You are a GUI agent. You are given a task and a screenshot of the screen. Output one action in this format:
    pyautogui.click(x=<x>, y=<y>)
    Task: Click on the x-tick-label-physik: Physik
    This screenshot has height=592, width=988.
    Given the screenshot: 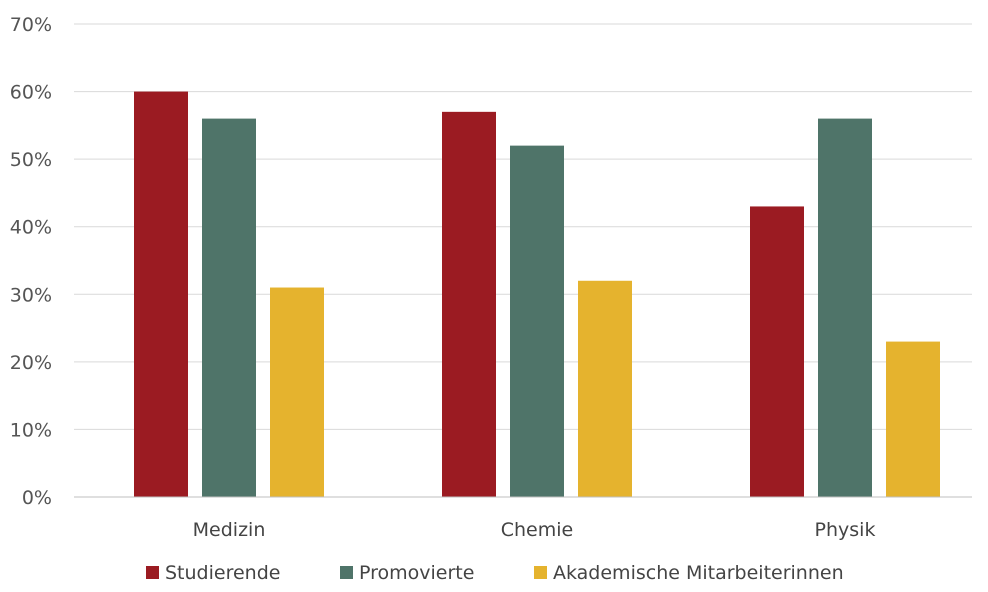 What is the action you would take?
    pyautogui.click(x=845, y=530)
    